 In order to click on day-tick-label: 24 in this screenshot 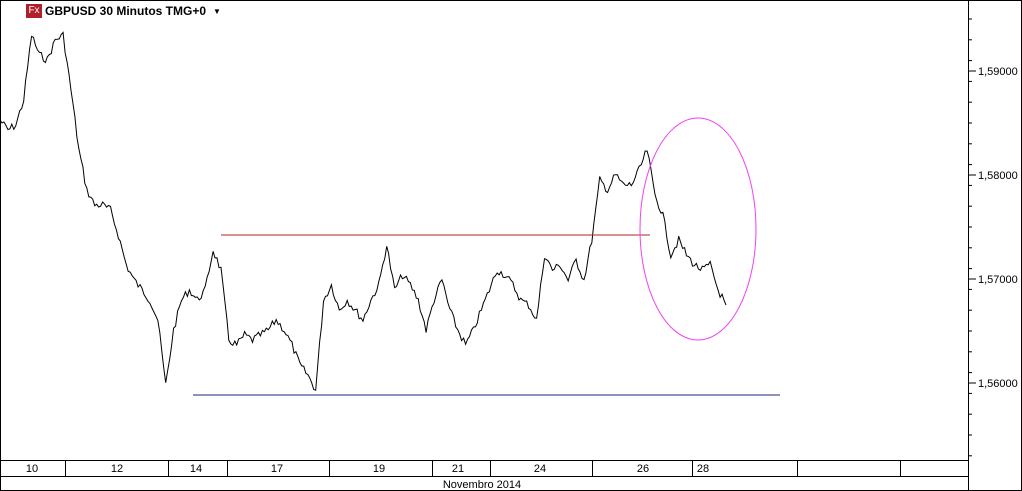, I will do `click(540, 469)`.